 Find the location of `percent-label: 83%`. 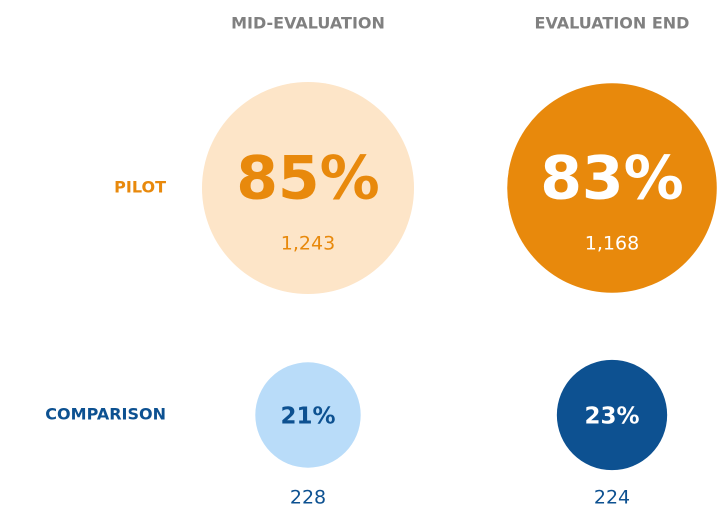

percent-label: 83% is located at coordinates (612, 179).